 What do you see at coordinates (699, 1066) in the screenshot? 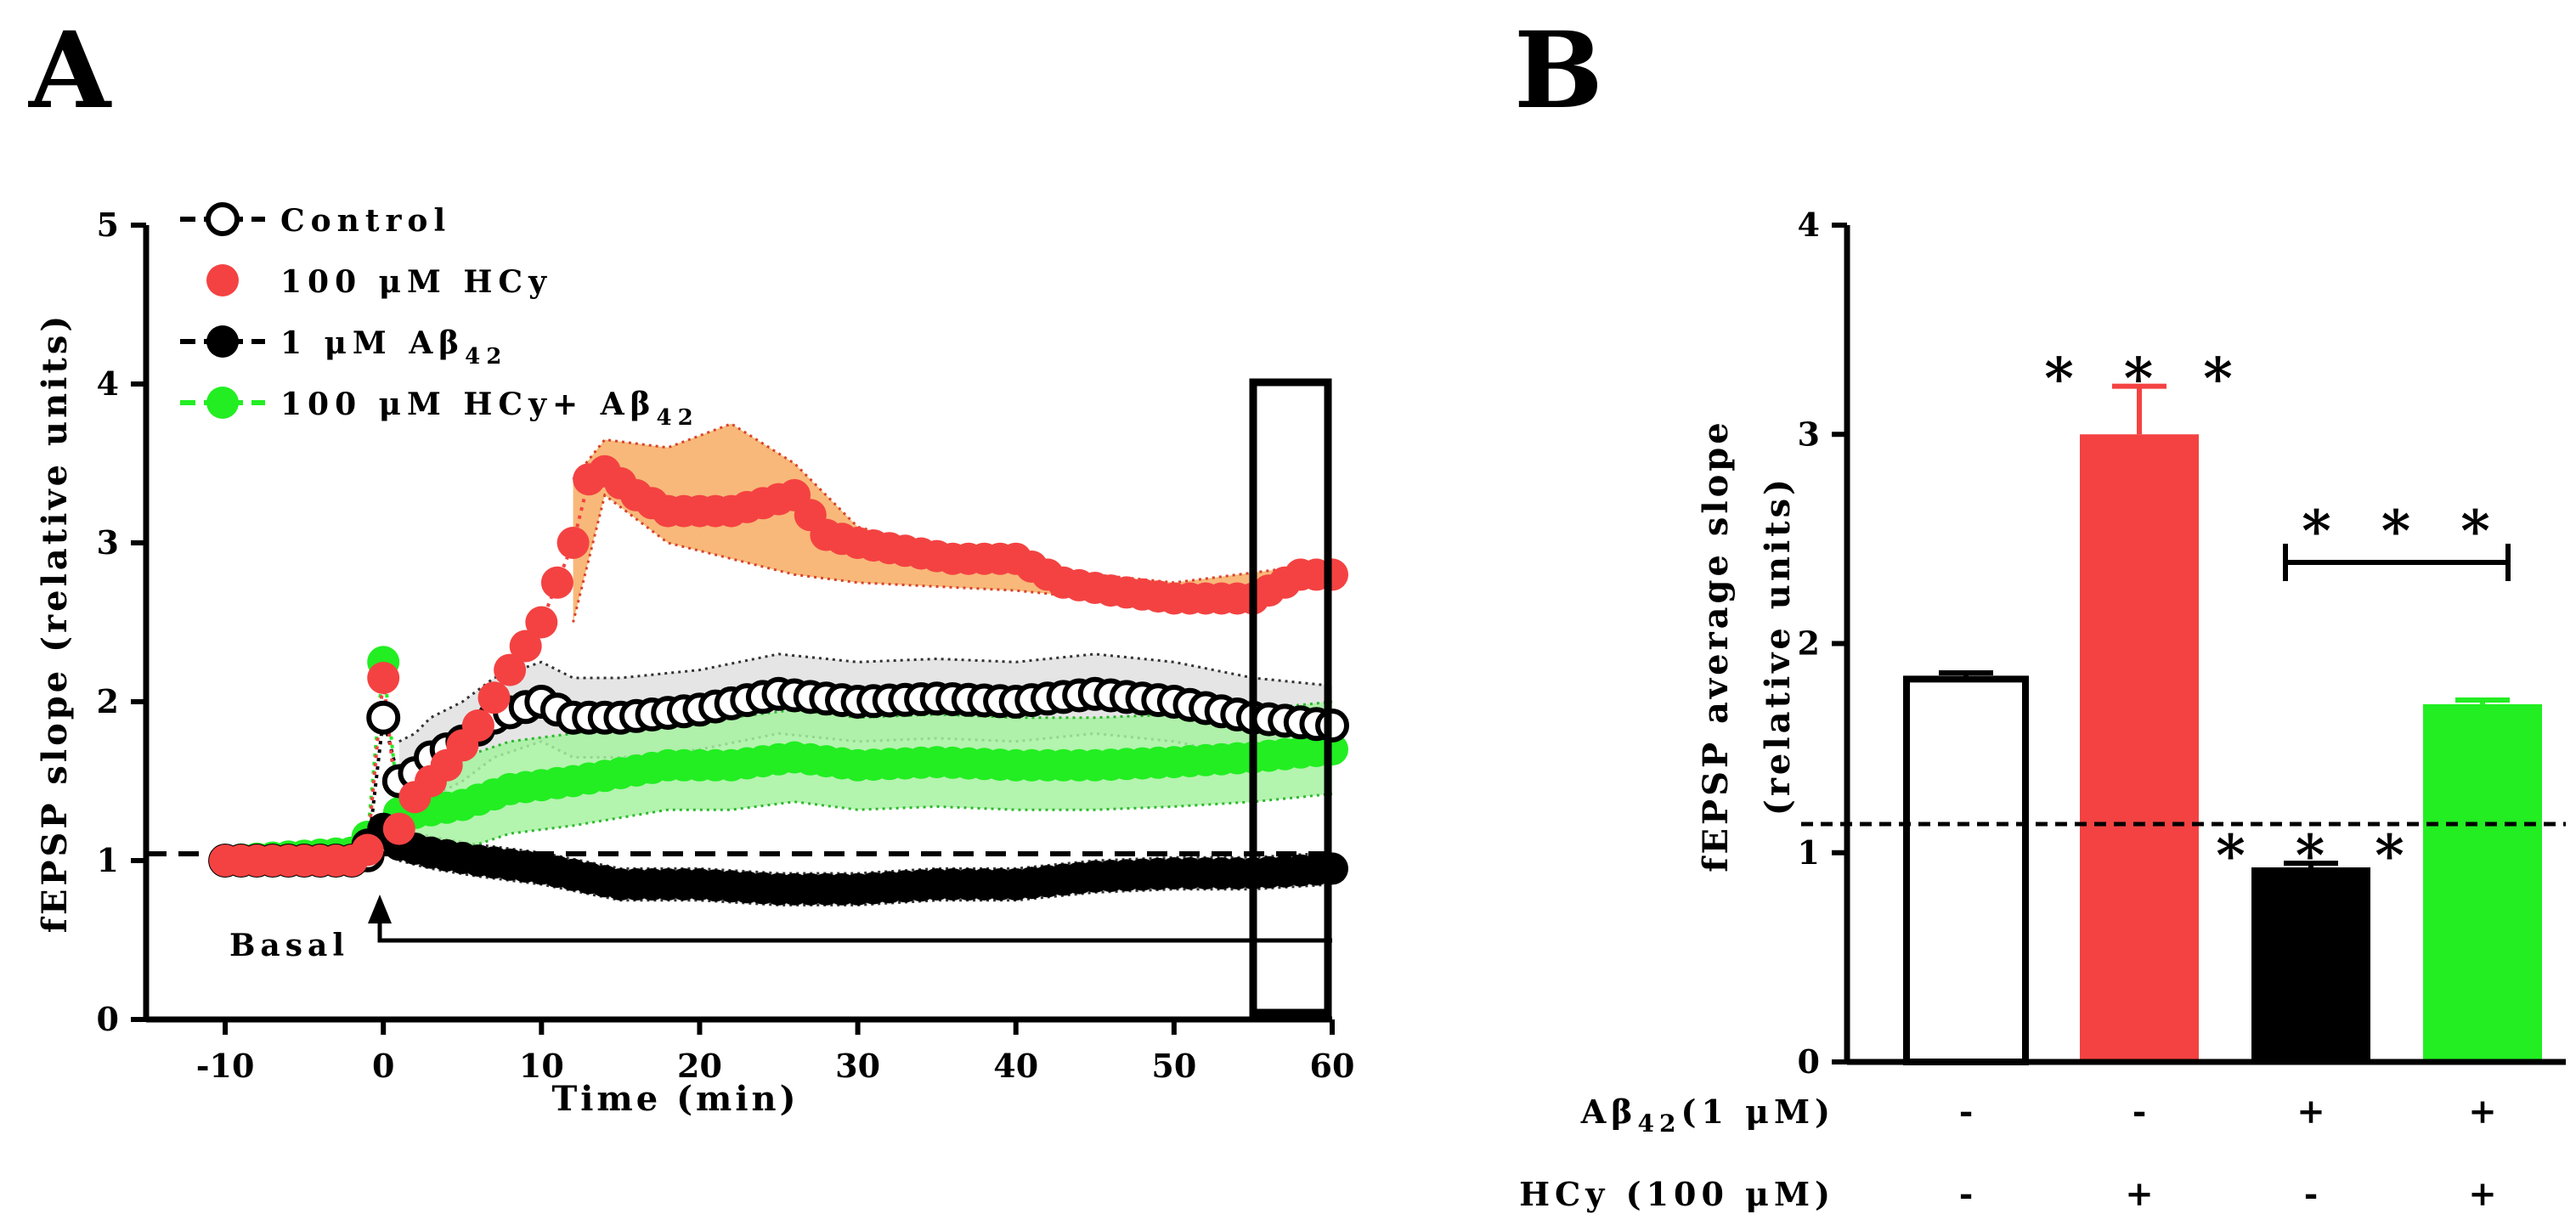
I see `x-tick-label: 20` at bounding box center [699, 1066].